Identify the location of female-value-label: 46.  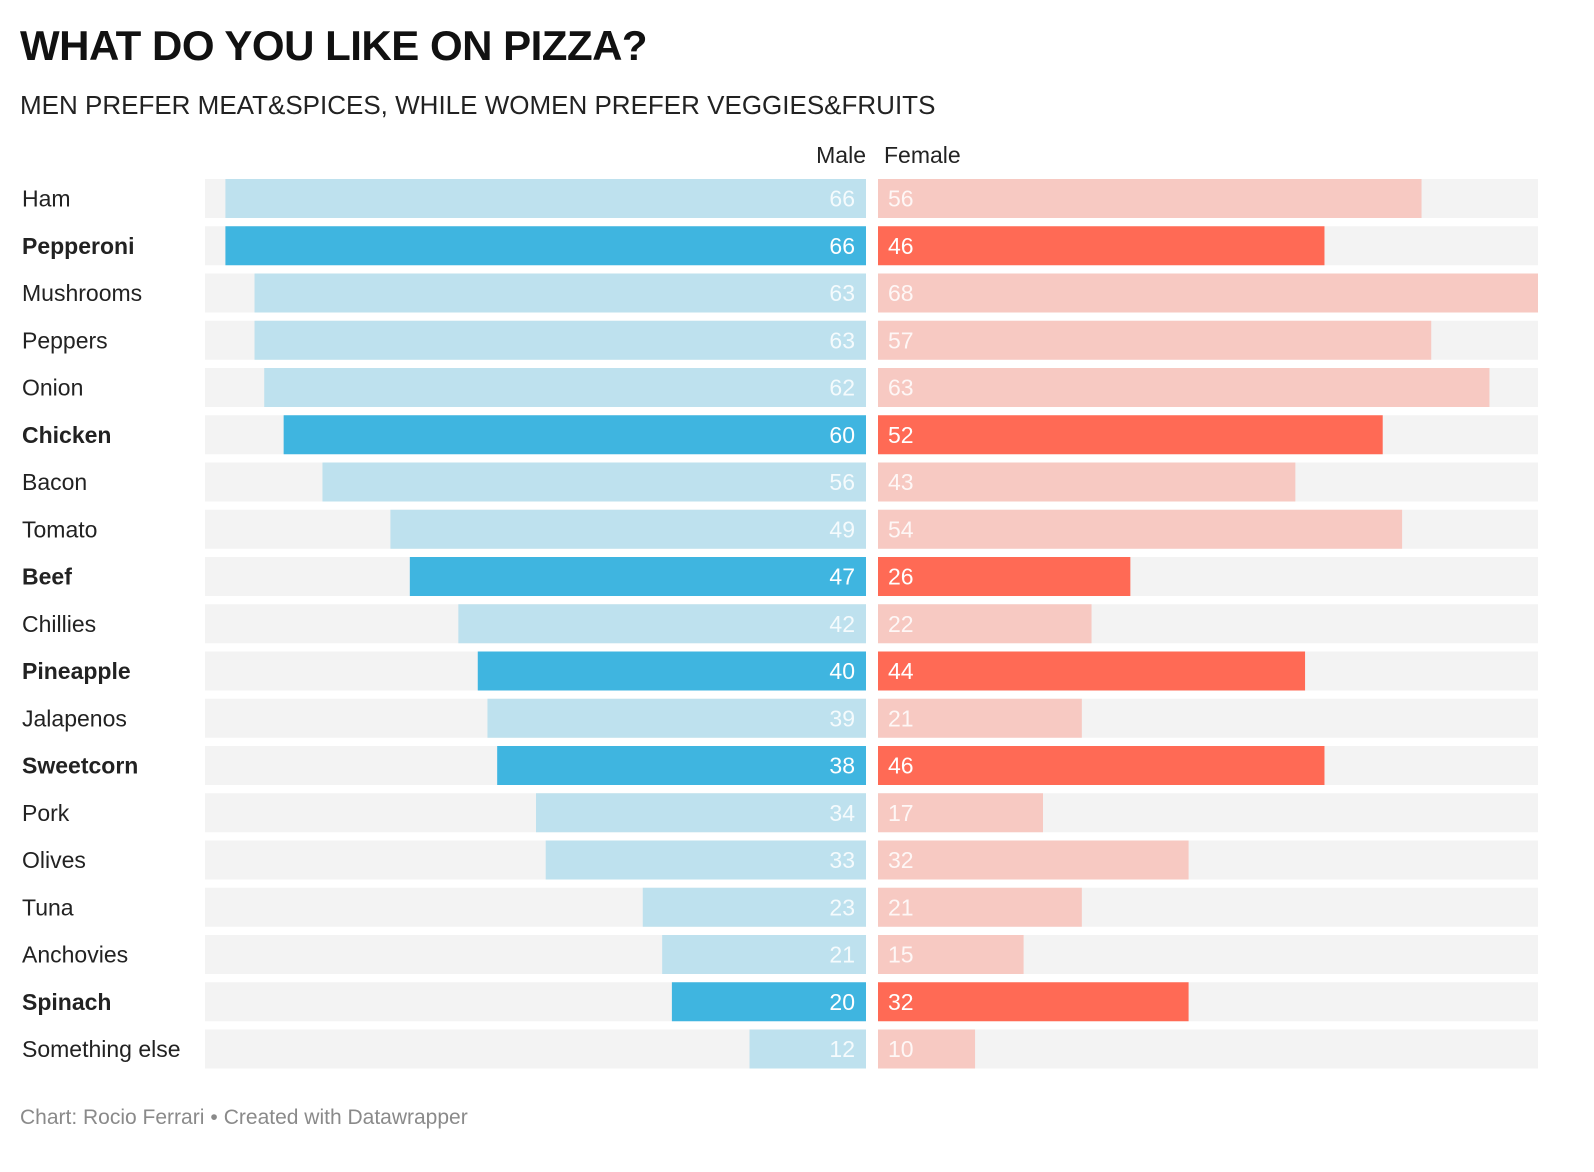
(901, 766).